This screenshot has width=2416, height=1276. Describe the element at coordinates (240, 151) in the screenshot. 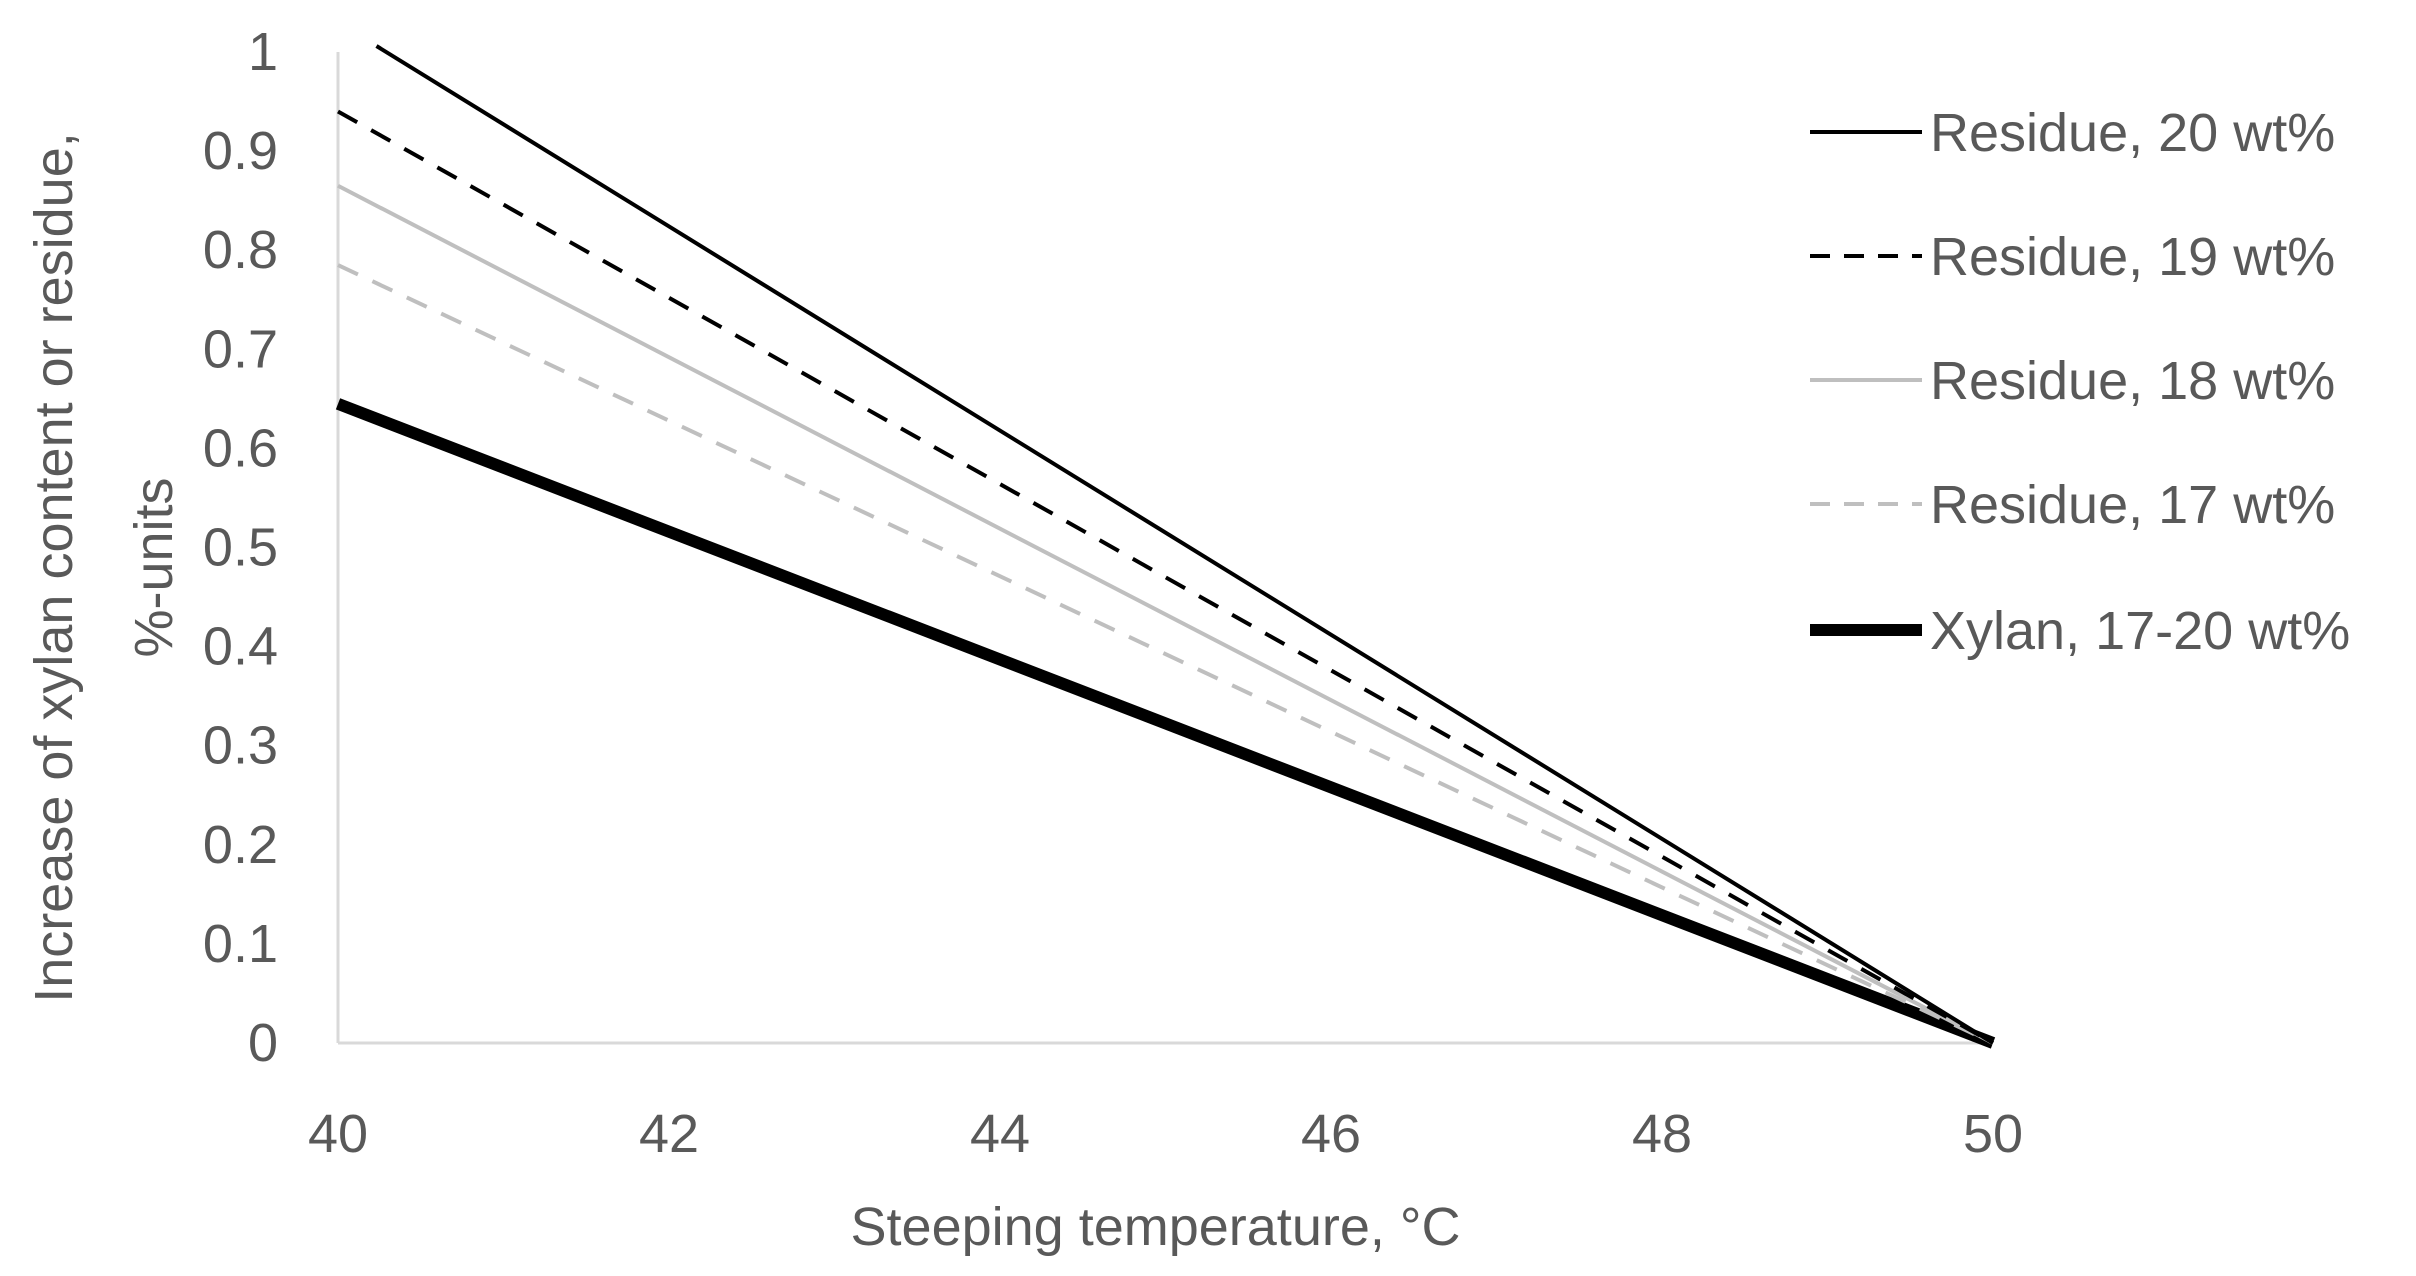

I see `y-tick-label: 0.9` at that location.